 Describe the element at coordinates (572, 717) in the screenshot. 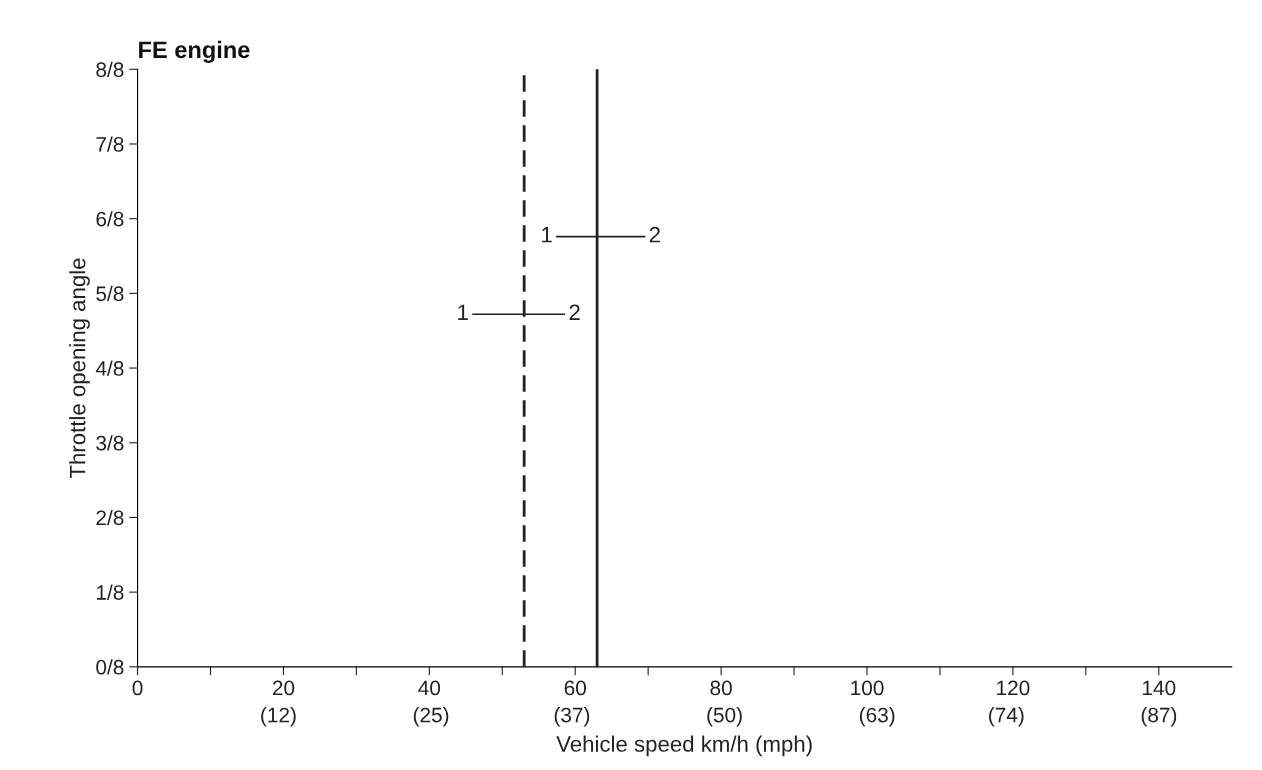

I see `x2-tick-label: (37)` at that location.